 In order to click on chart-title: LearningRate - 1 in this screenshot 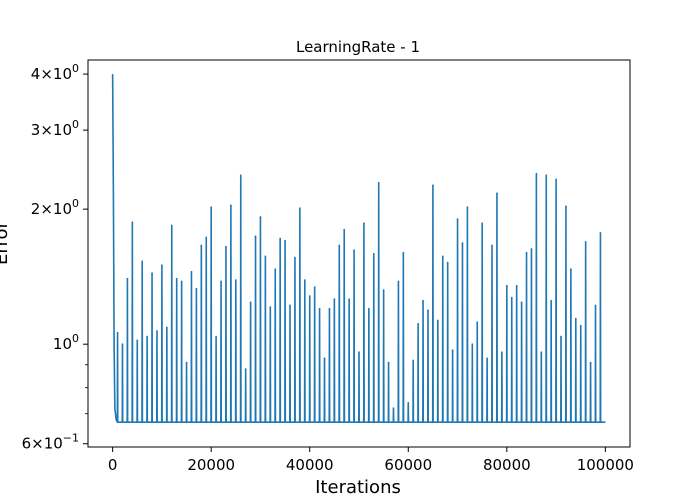, I will do `click(358, 47)`.